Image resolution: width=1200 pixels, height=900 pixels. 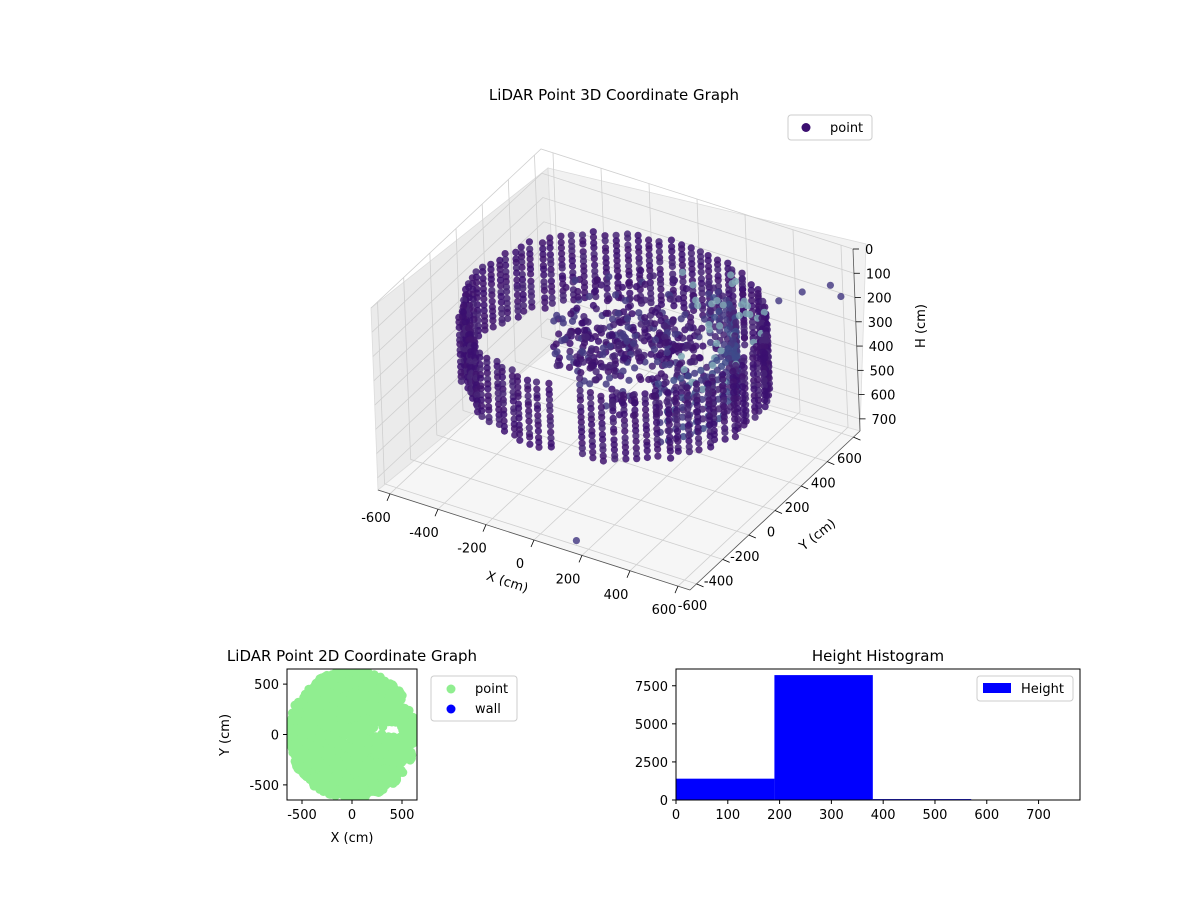 I want to click on grid-line-y, so click(x=563, y=418).